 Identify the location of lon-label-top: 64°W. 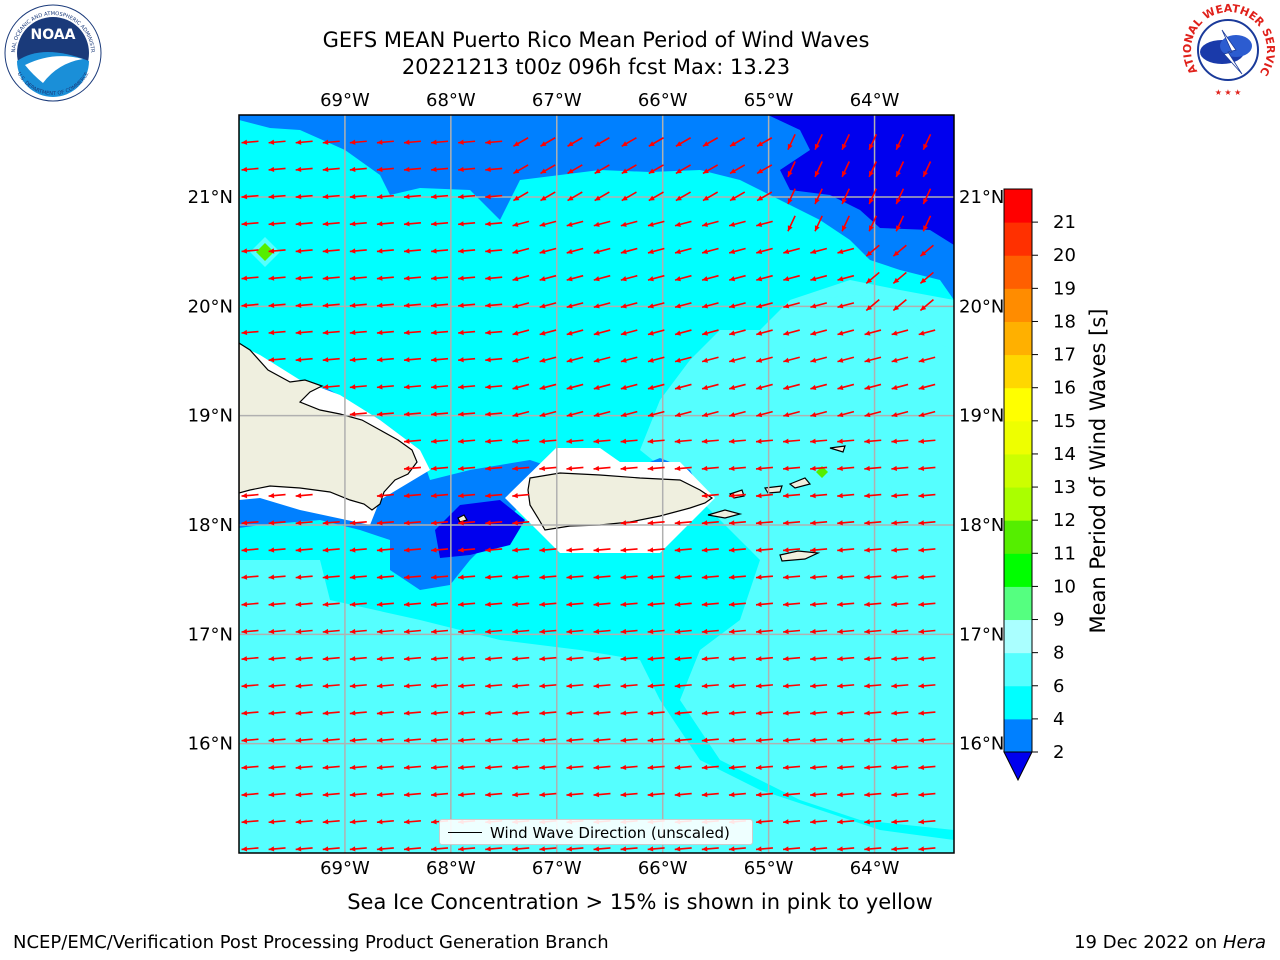
(875, 100).